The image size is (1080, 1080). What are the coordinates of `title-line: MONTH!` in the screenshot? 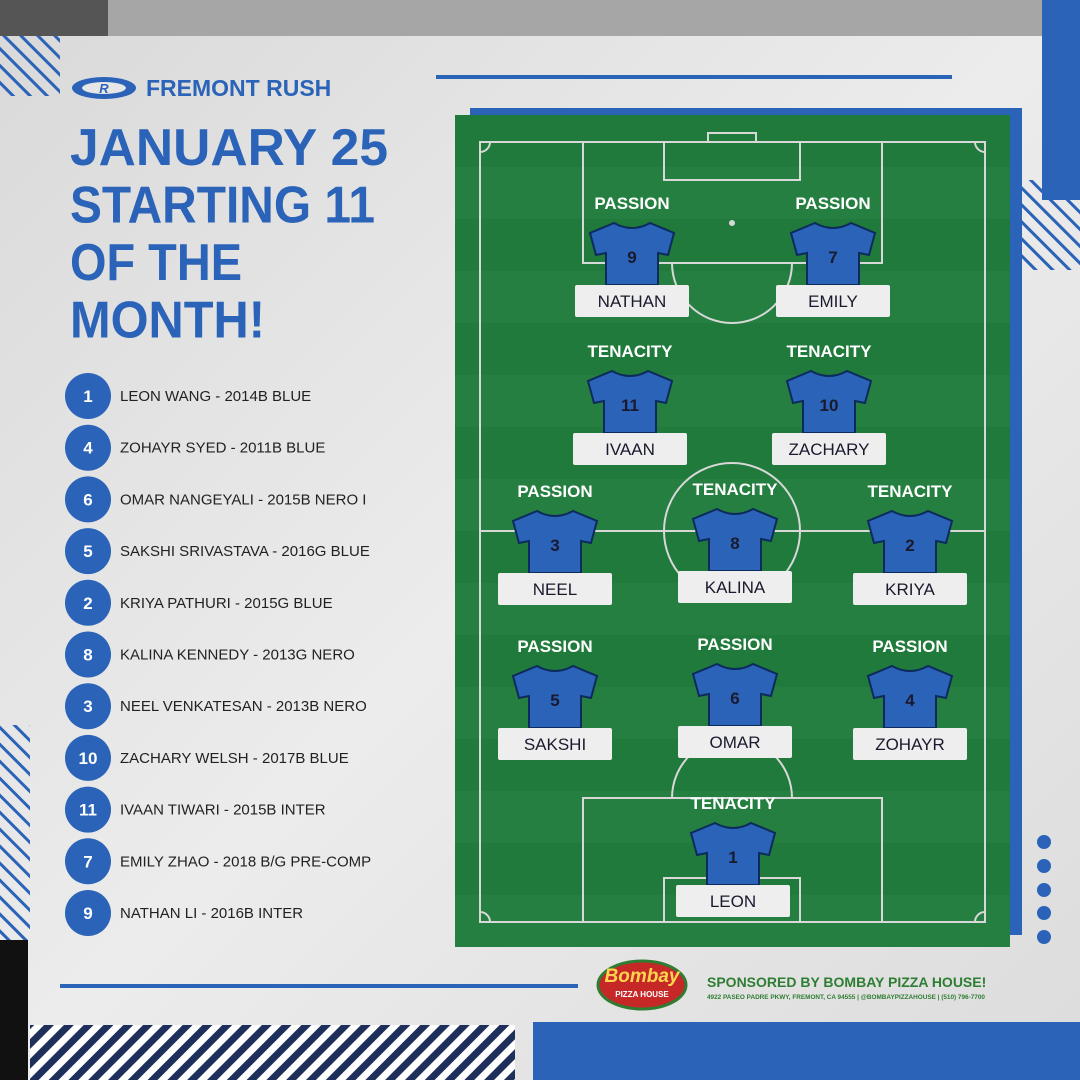 It's located at (167, 321).